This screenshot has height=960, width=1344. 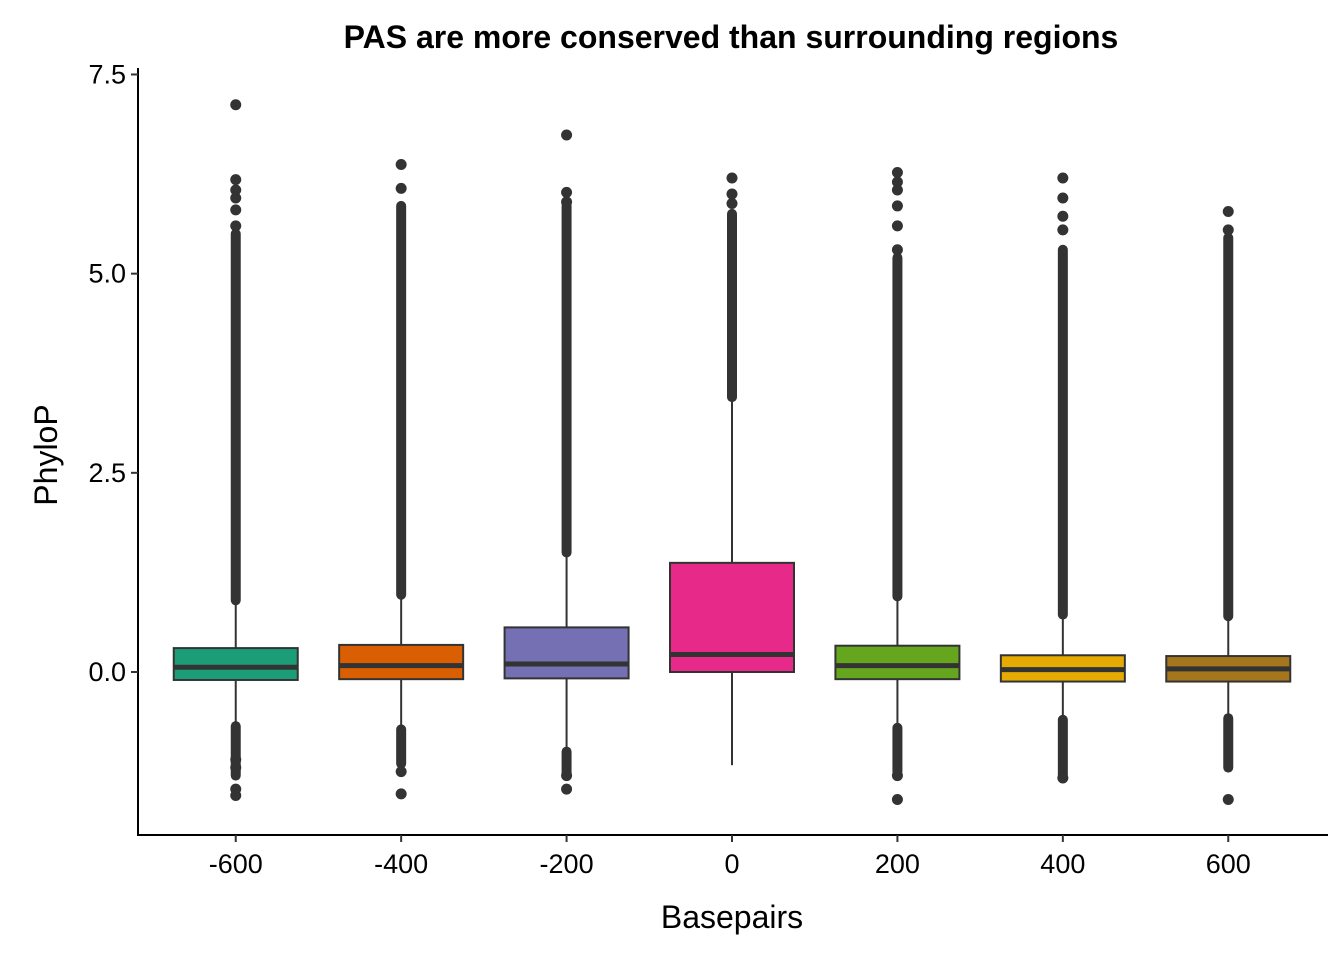 What do you see at coordinates (732, 917) in the screenshot?
I see `x-axis-title: Basepairs` at bounding box center [732, 917].